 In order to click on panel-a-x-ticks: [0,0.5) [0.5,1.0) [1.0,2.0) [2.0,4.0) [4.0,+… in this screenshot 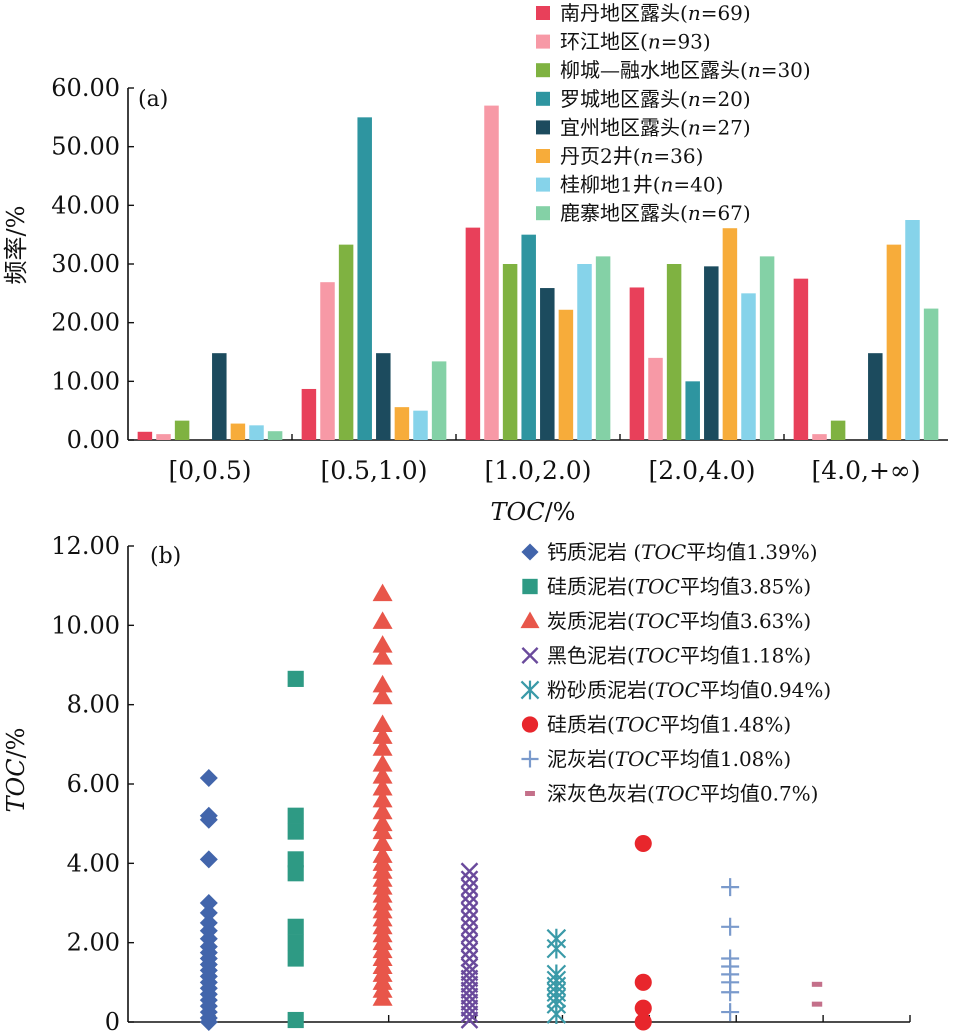, I will do `click(544, 459)`.